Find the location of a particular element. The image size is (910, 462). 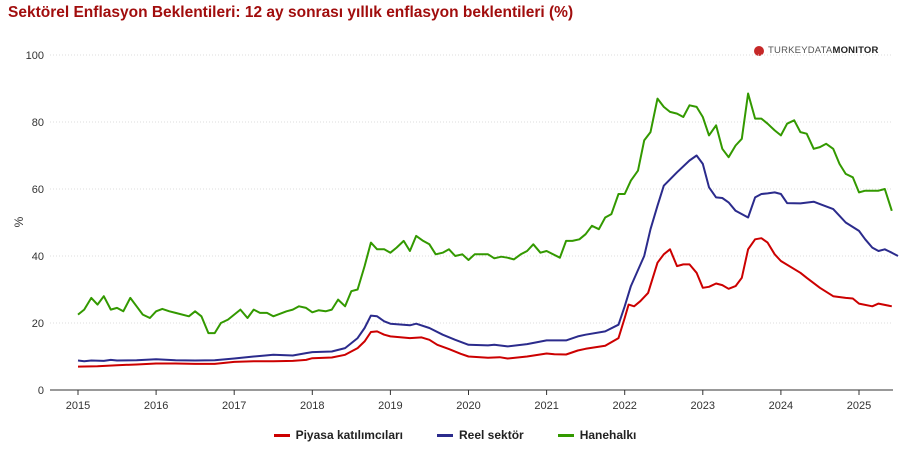

legend-item: Hanehalkı is located at coordinates (597, 435).